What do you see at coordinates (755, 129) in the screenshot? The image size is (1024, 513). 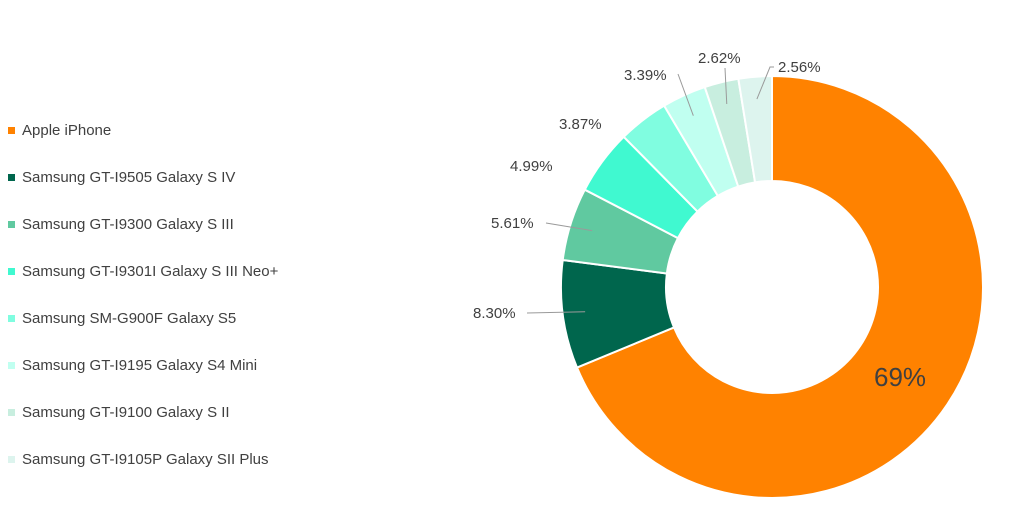 I see `donut-slice` at bounding box center [755, 129].